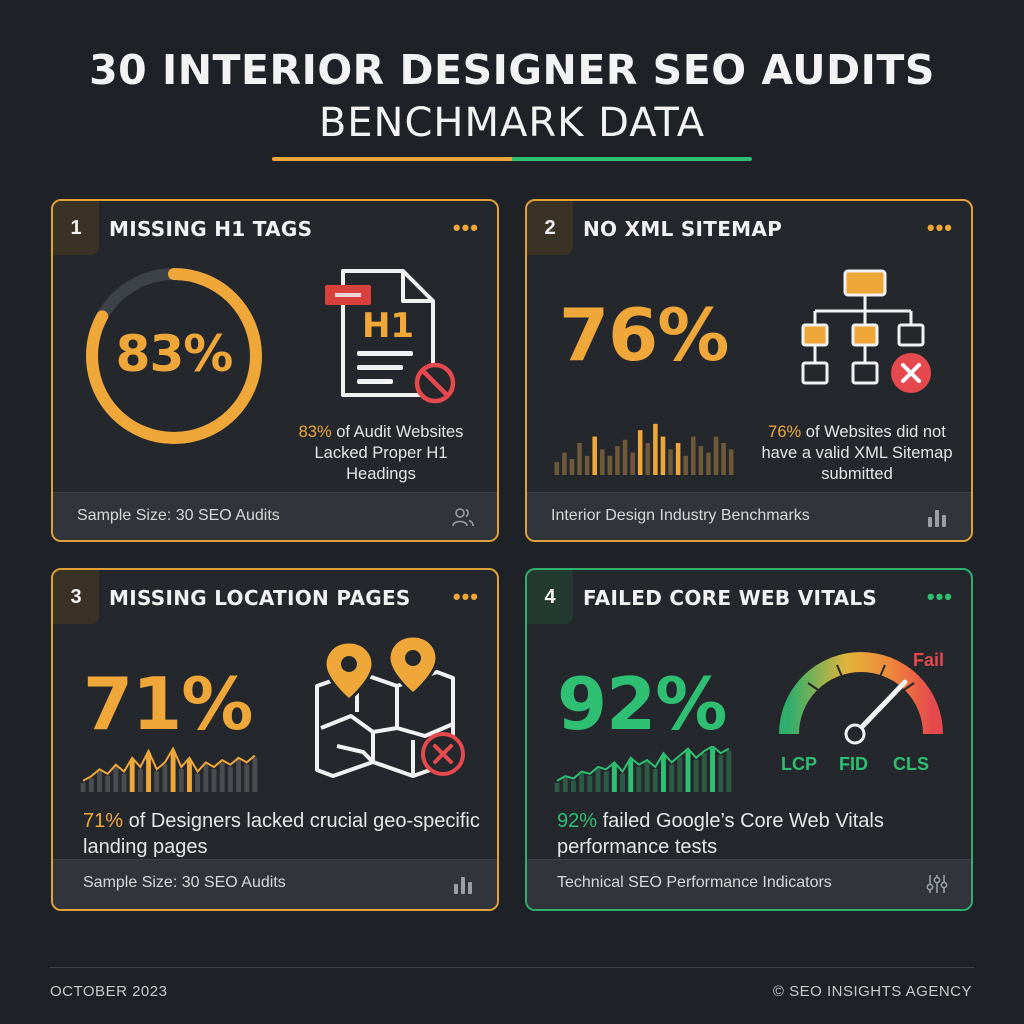 The width and height of the screenshot is (1024, 1024). What do you see at coordinates (680, 515) in the screenshot?
I see `footer-text: Interior Design Industry Benchmarks` at bounding box center [680, 515].